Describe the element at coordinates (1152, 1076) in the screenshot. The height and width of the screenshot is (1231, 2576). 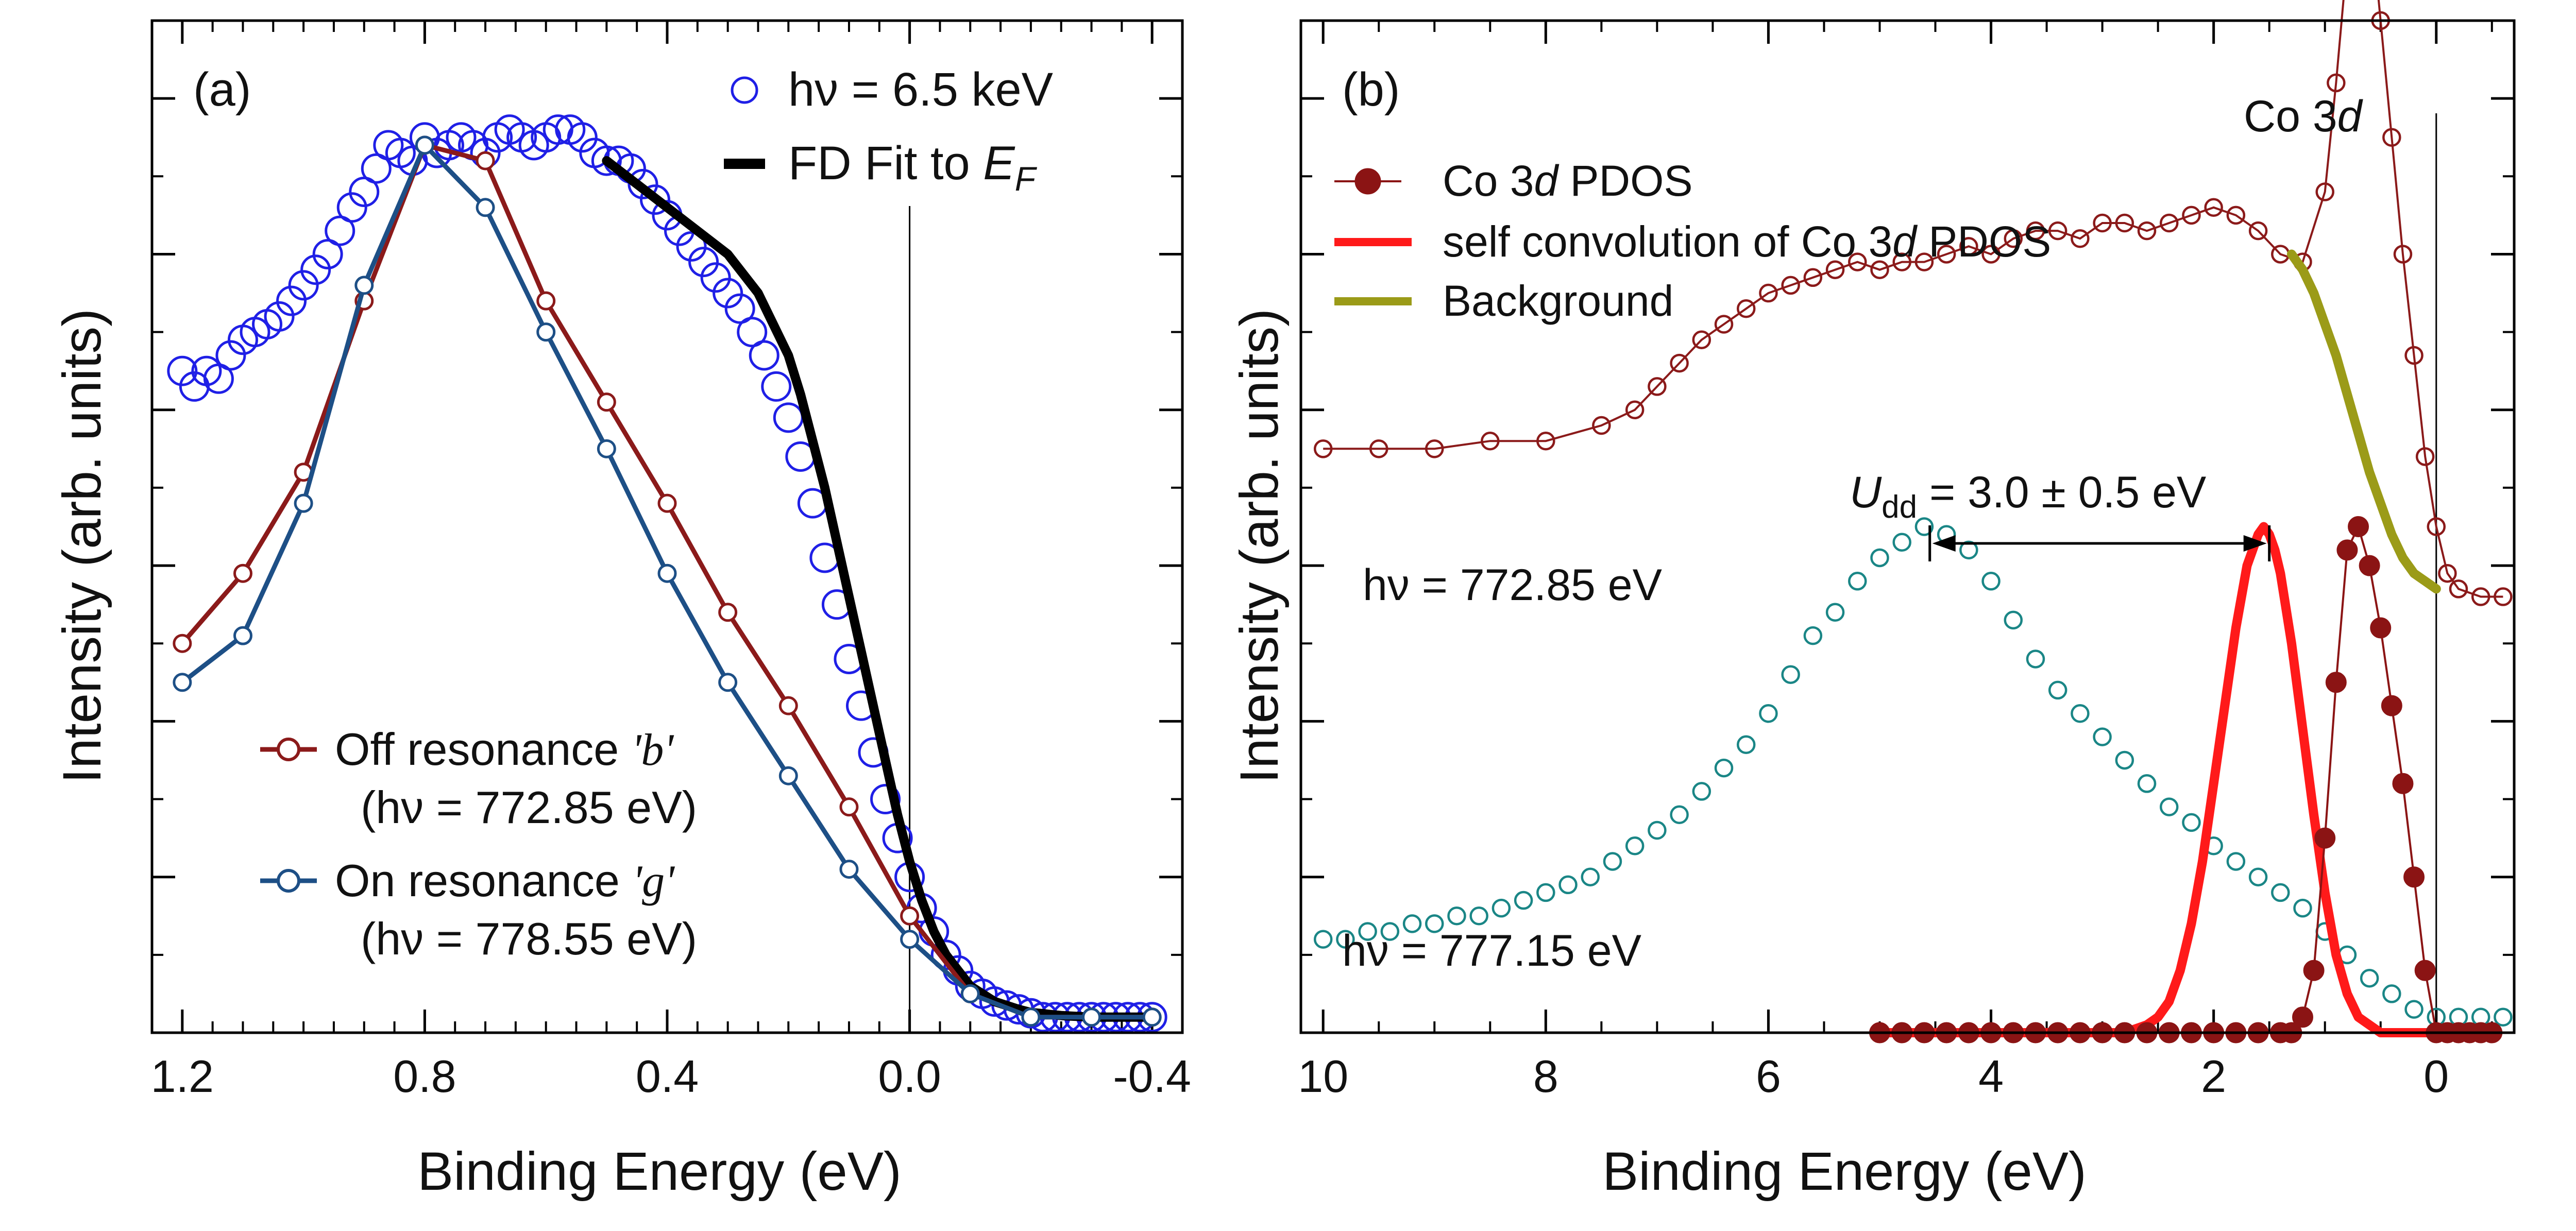
I see `x-tick-label: -0.4` at that location.